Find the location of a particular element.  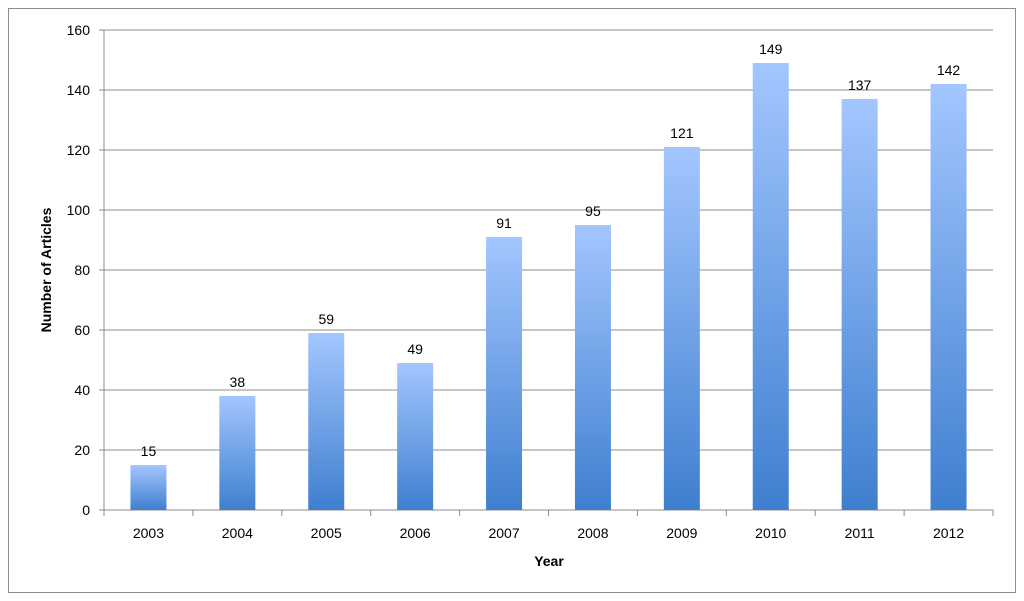

y-tick-label: 140 is located at coordinates (79, 90).